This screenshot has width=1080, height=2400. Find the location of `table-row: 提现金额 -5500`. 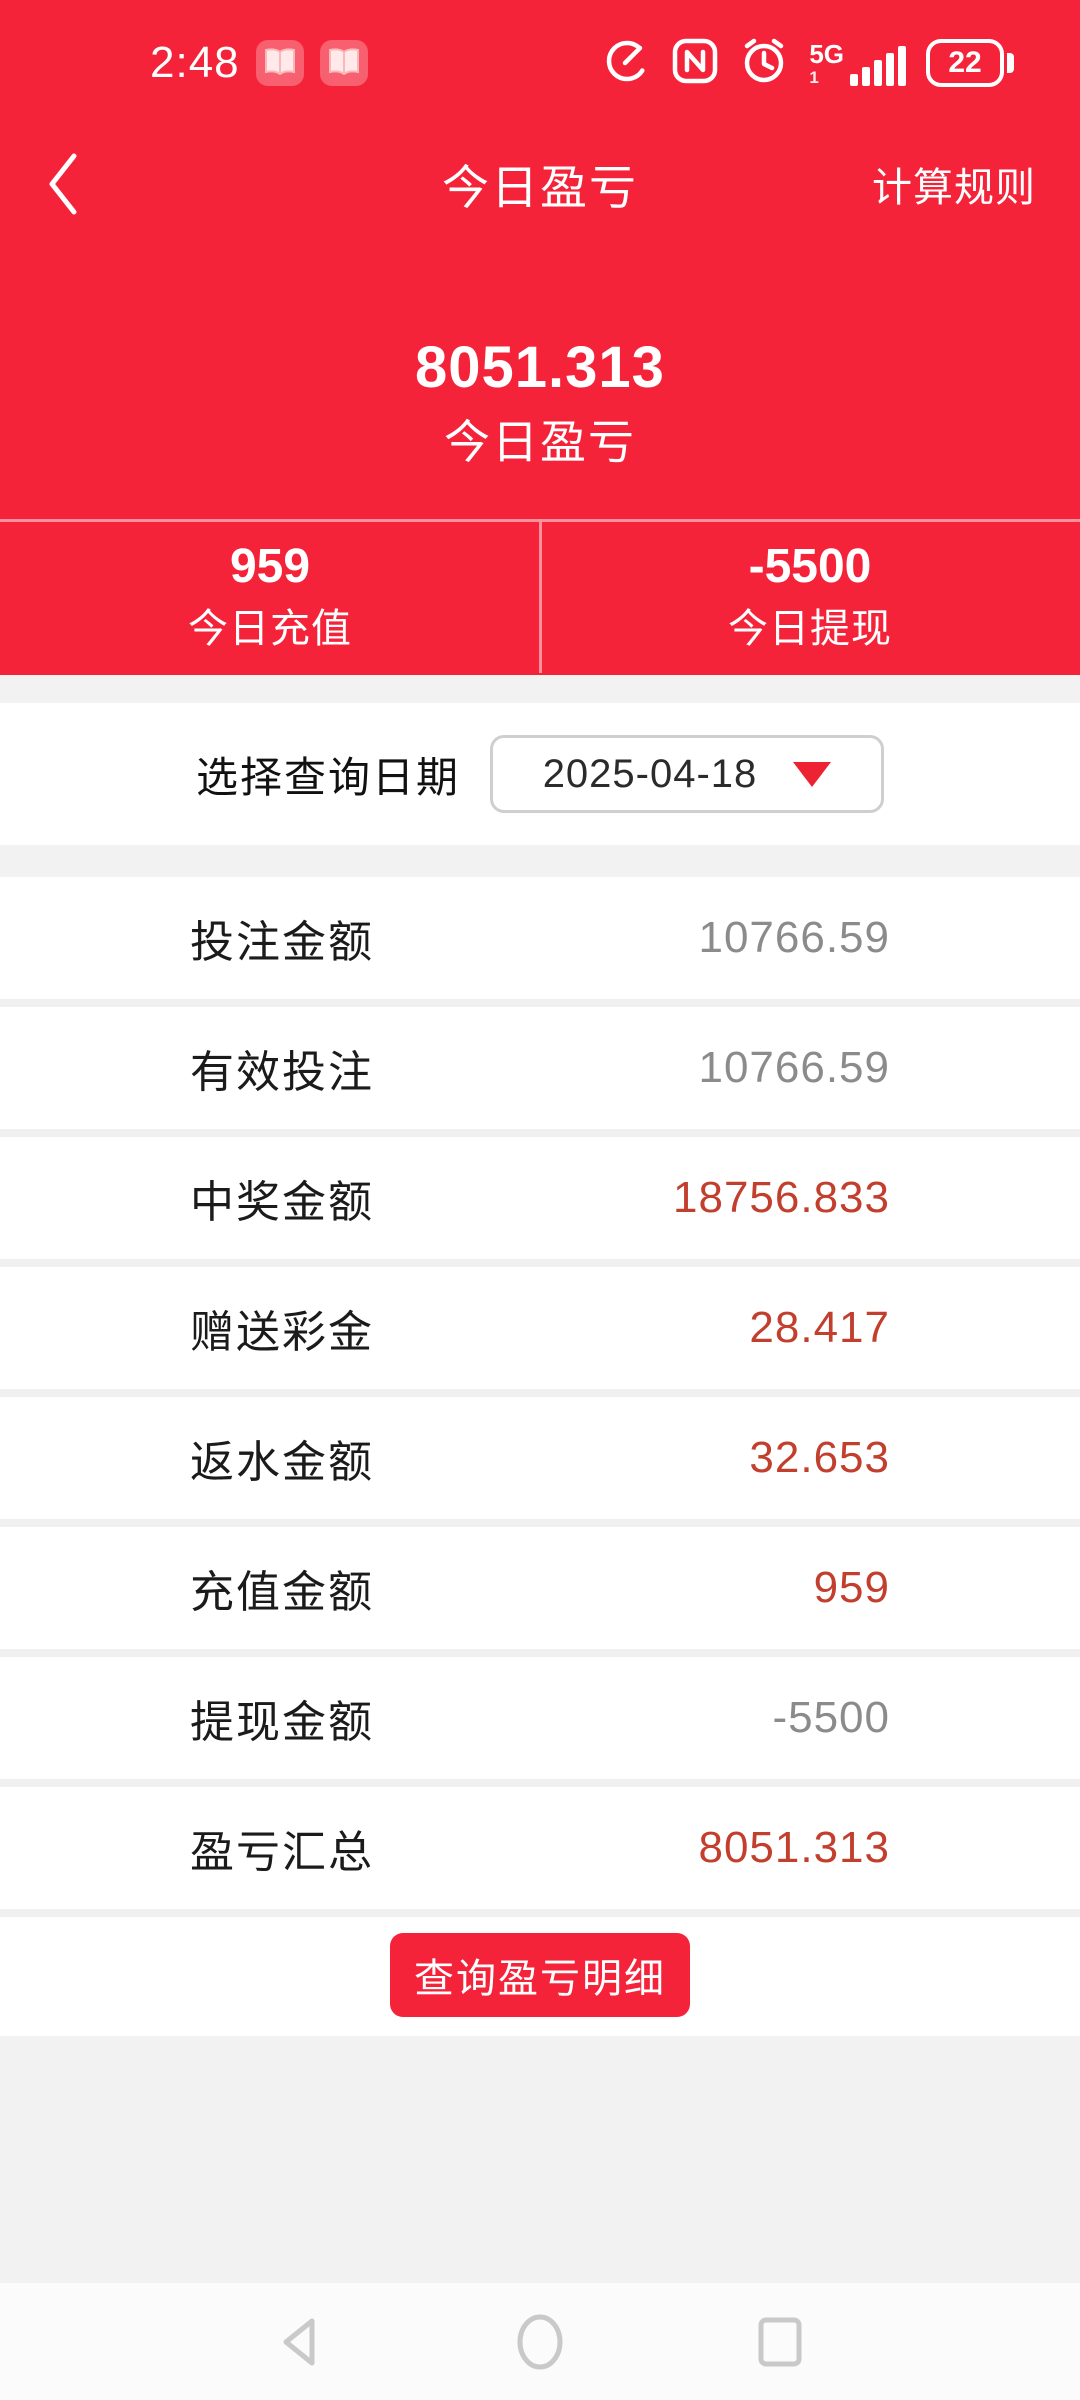

table-row: 提现金额 -5500 is located at coordinates (540, 1718).